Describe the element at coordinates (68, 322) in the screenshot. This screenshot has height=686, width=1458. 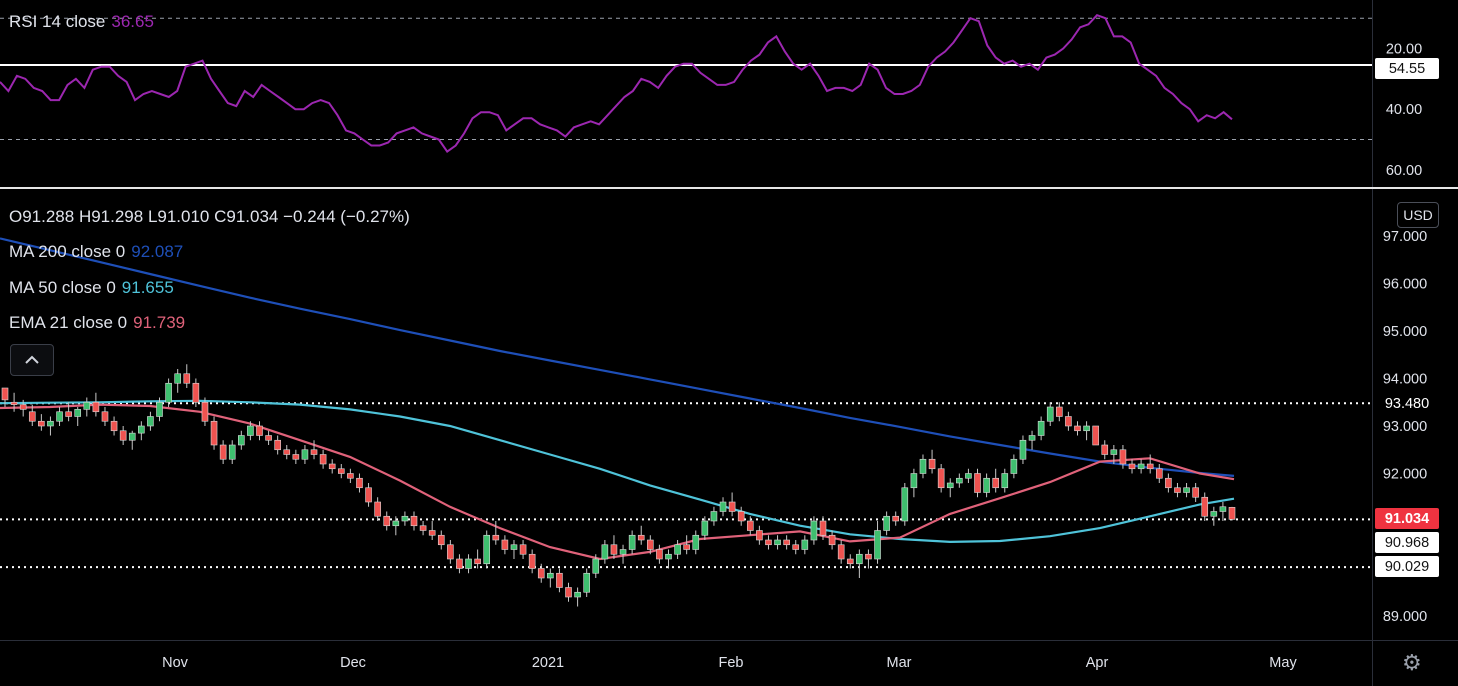
I see `ema21-legend-label: EMA 21 close 0` at that location.